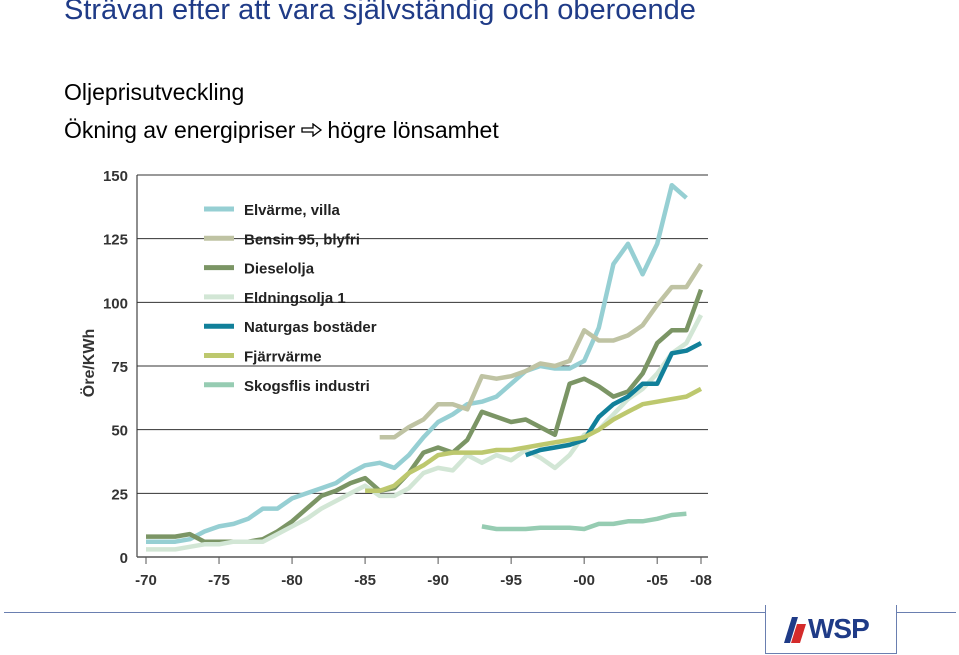 The width and height of the screenshot is (959, 655). What do you see at coordinates (295, 298) in the screenshot?
I see `legend-label: Eldningsolja 1` at bounding box center [295, 298].